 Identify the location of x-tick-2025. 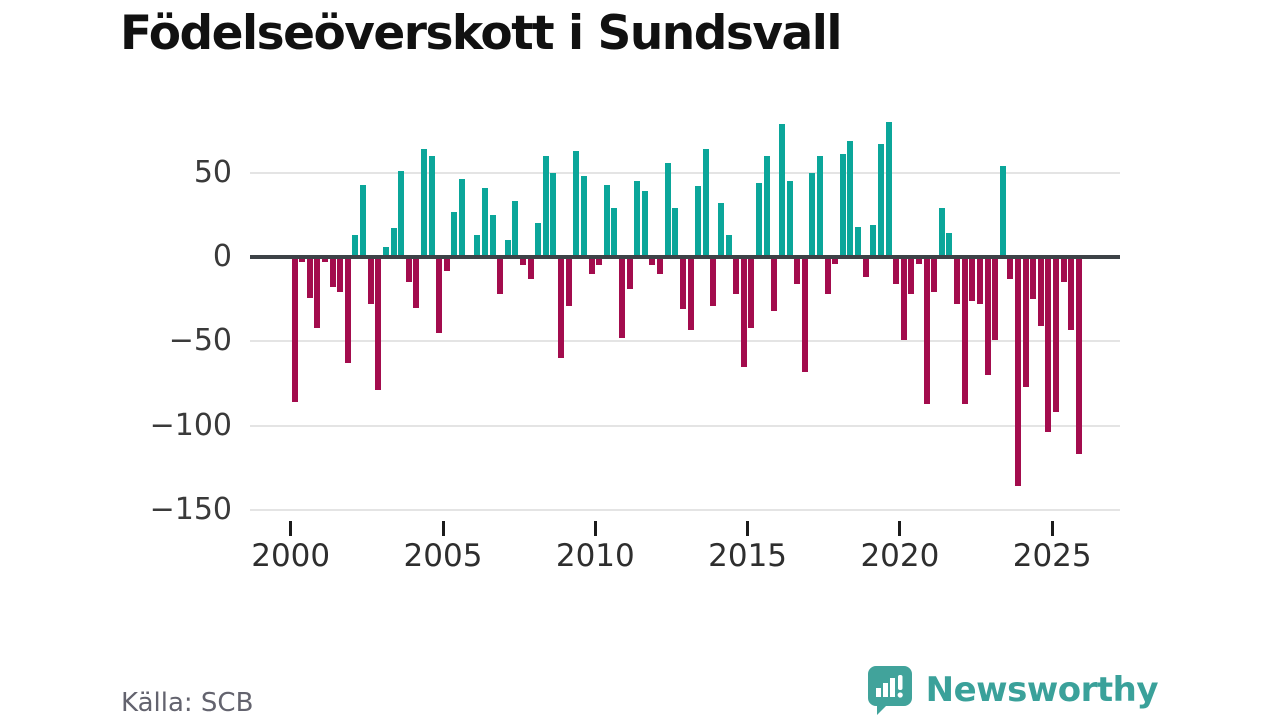
(1052, 528).